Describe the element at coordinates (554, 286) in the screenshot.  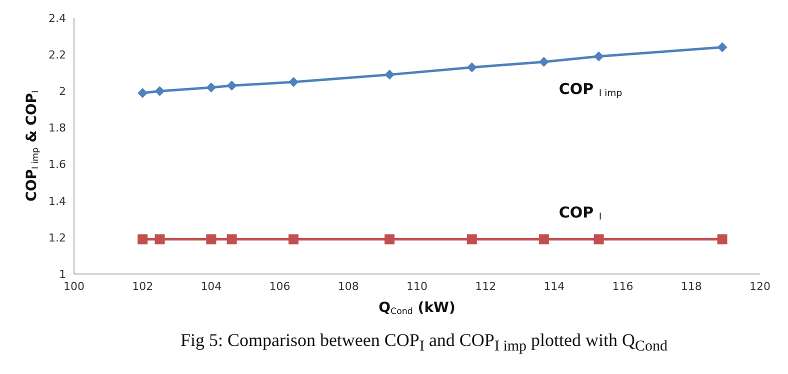
I see `x-tick-label: 114` at that location.